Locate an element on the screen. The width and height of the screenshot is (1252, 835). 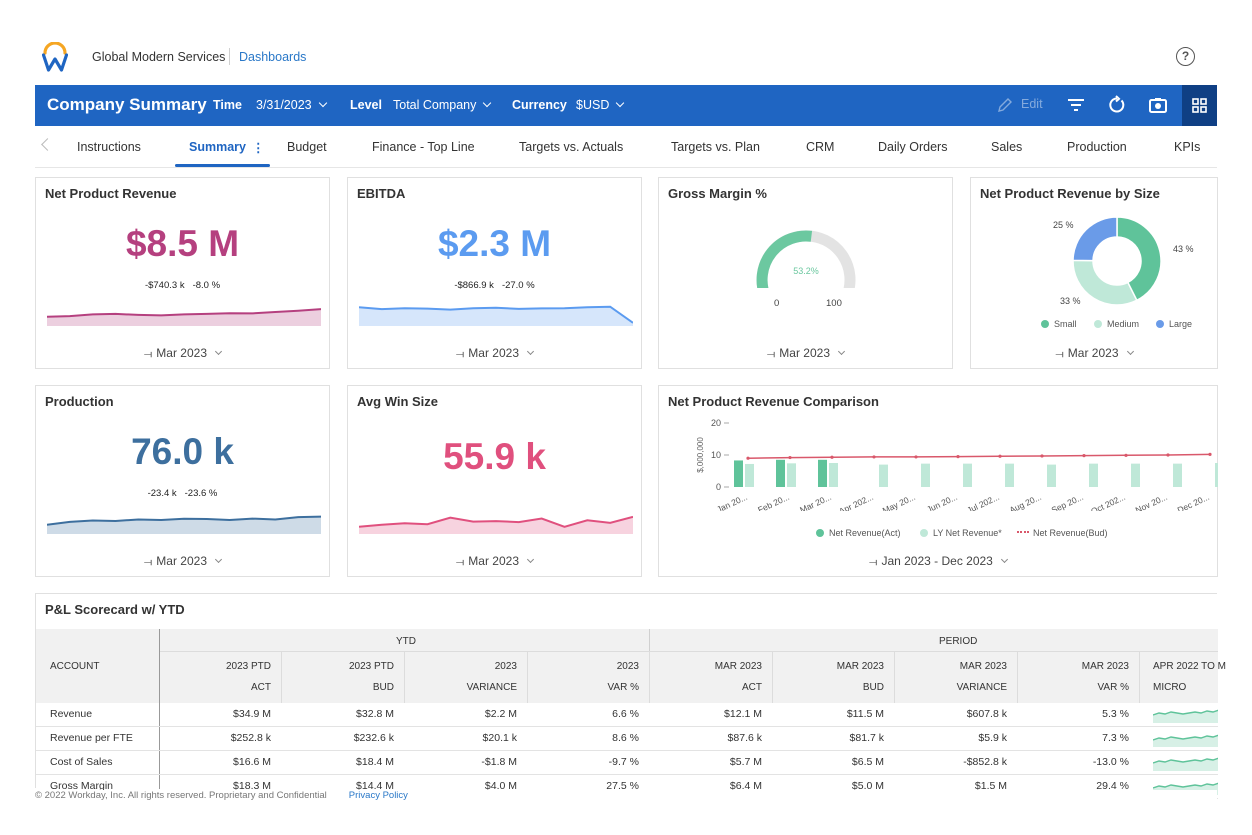
level-selector: Total Company is located at coordinates (442, 105).